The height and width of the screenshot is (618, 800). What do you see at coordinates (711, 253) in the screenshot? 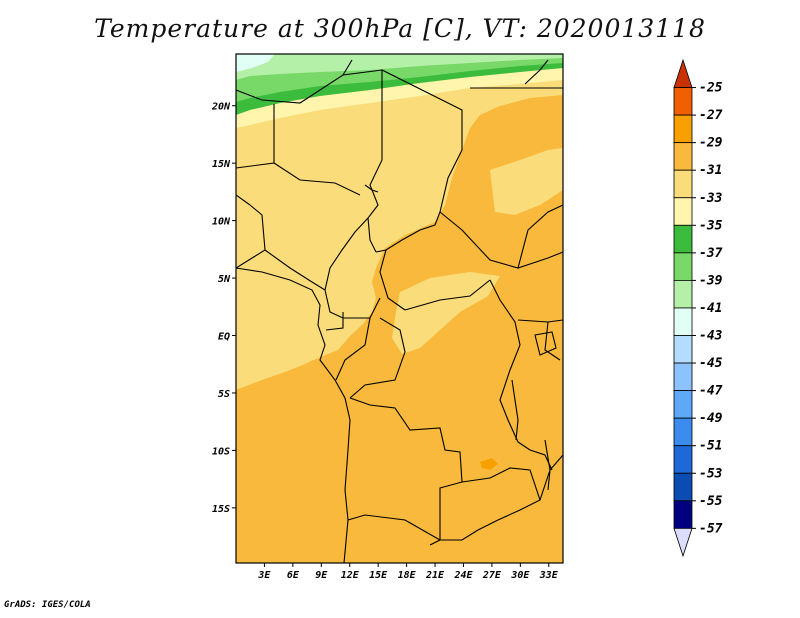
I see `colorbar-label: -37` at bounding box center [711, 253].